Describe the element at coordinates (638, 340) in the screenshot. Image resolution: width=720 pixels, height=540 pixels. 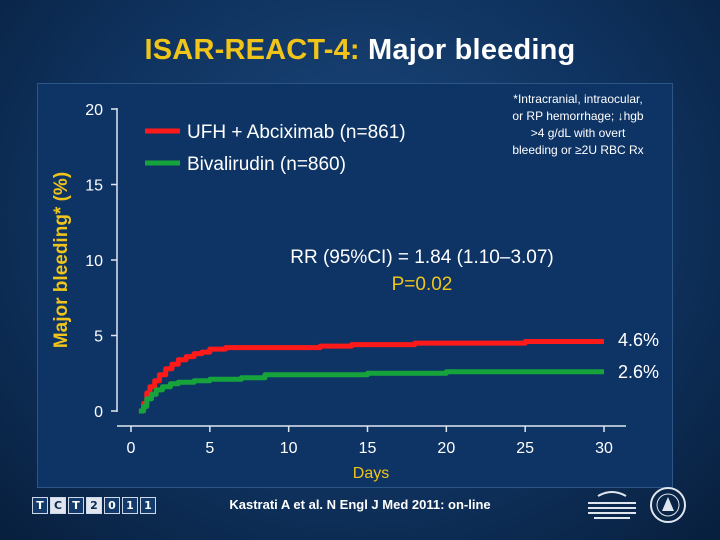
I see `end-label-series-1: 4.6%` at that location.